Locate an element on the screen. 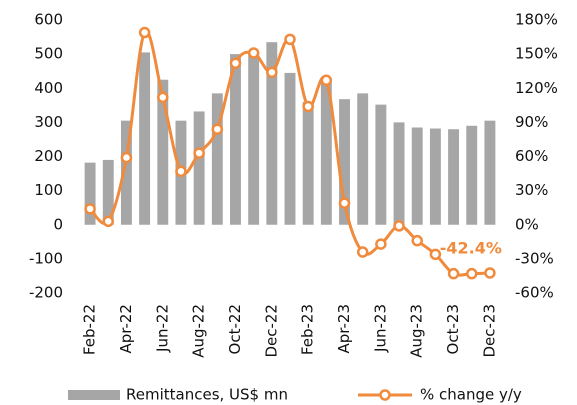  x-tick-label: Aug-23 is located at coordinates (417, 331).